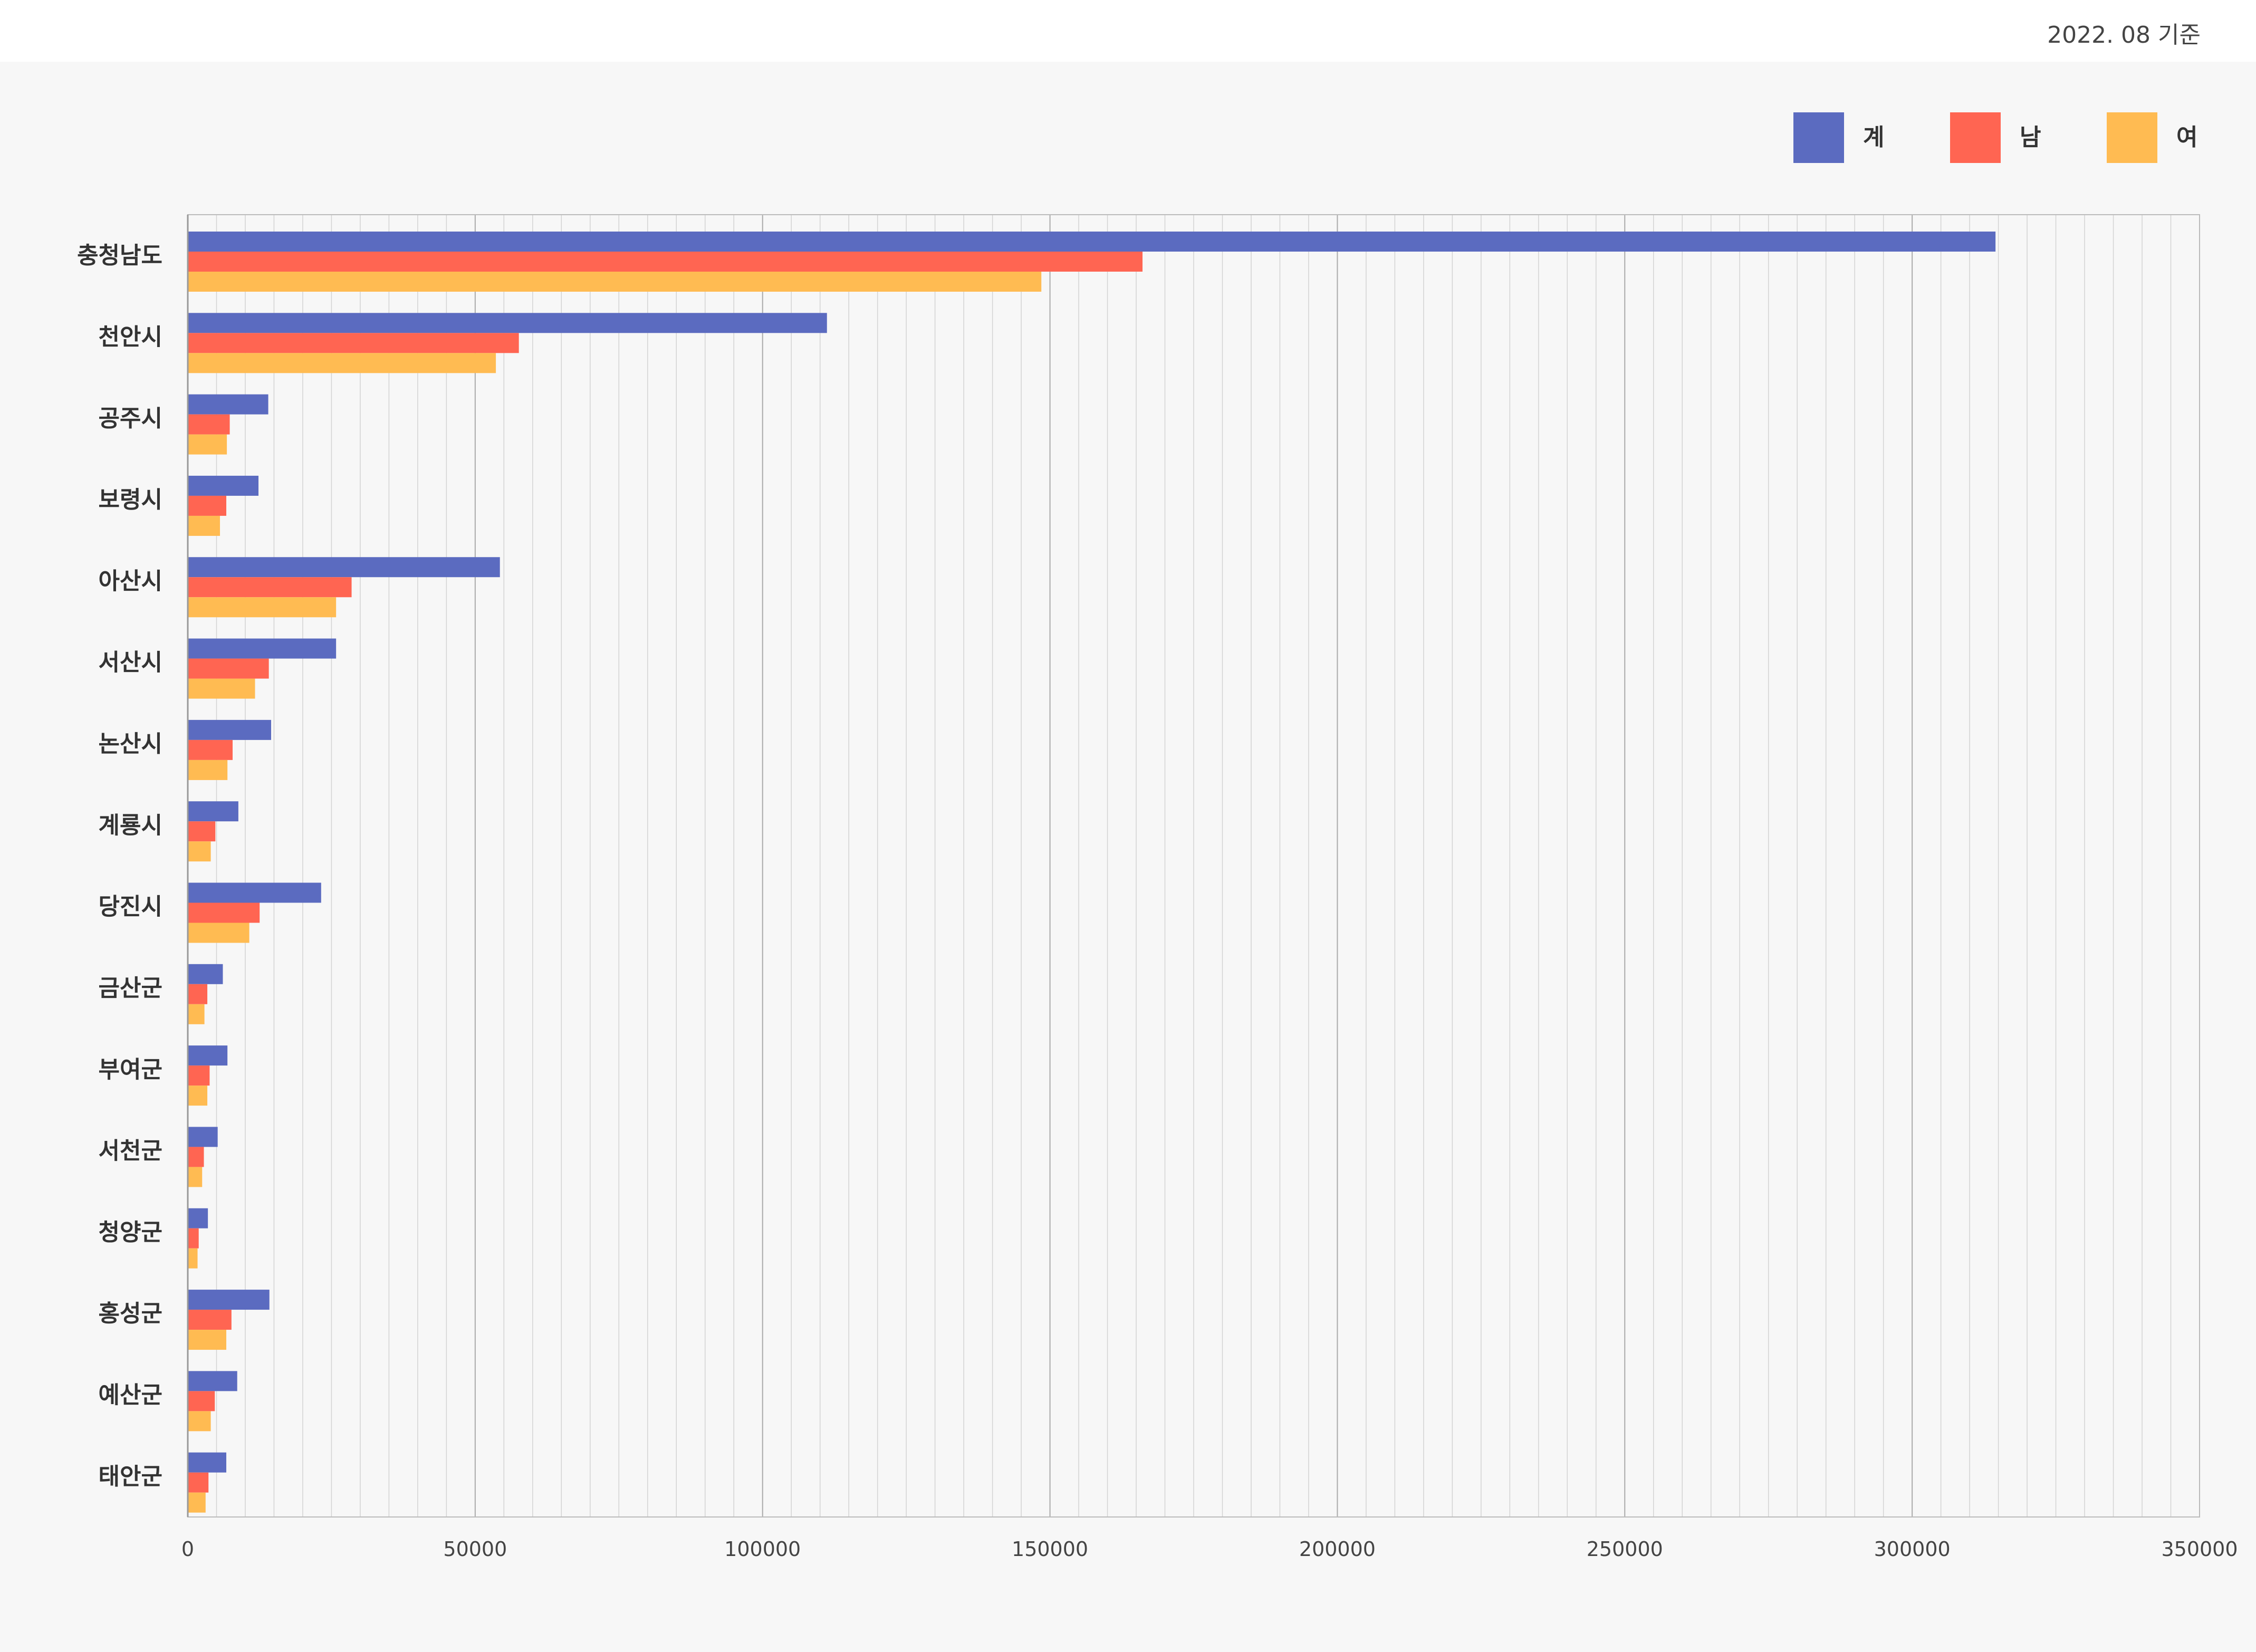 The image size is (2256, 1652). Describe the element at coordinates (207, 1462) in the screenshot. I see `bar-계-태안군` at that location.